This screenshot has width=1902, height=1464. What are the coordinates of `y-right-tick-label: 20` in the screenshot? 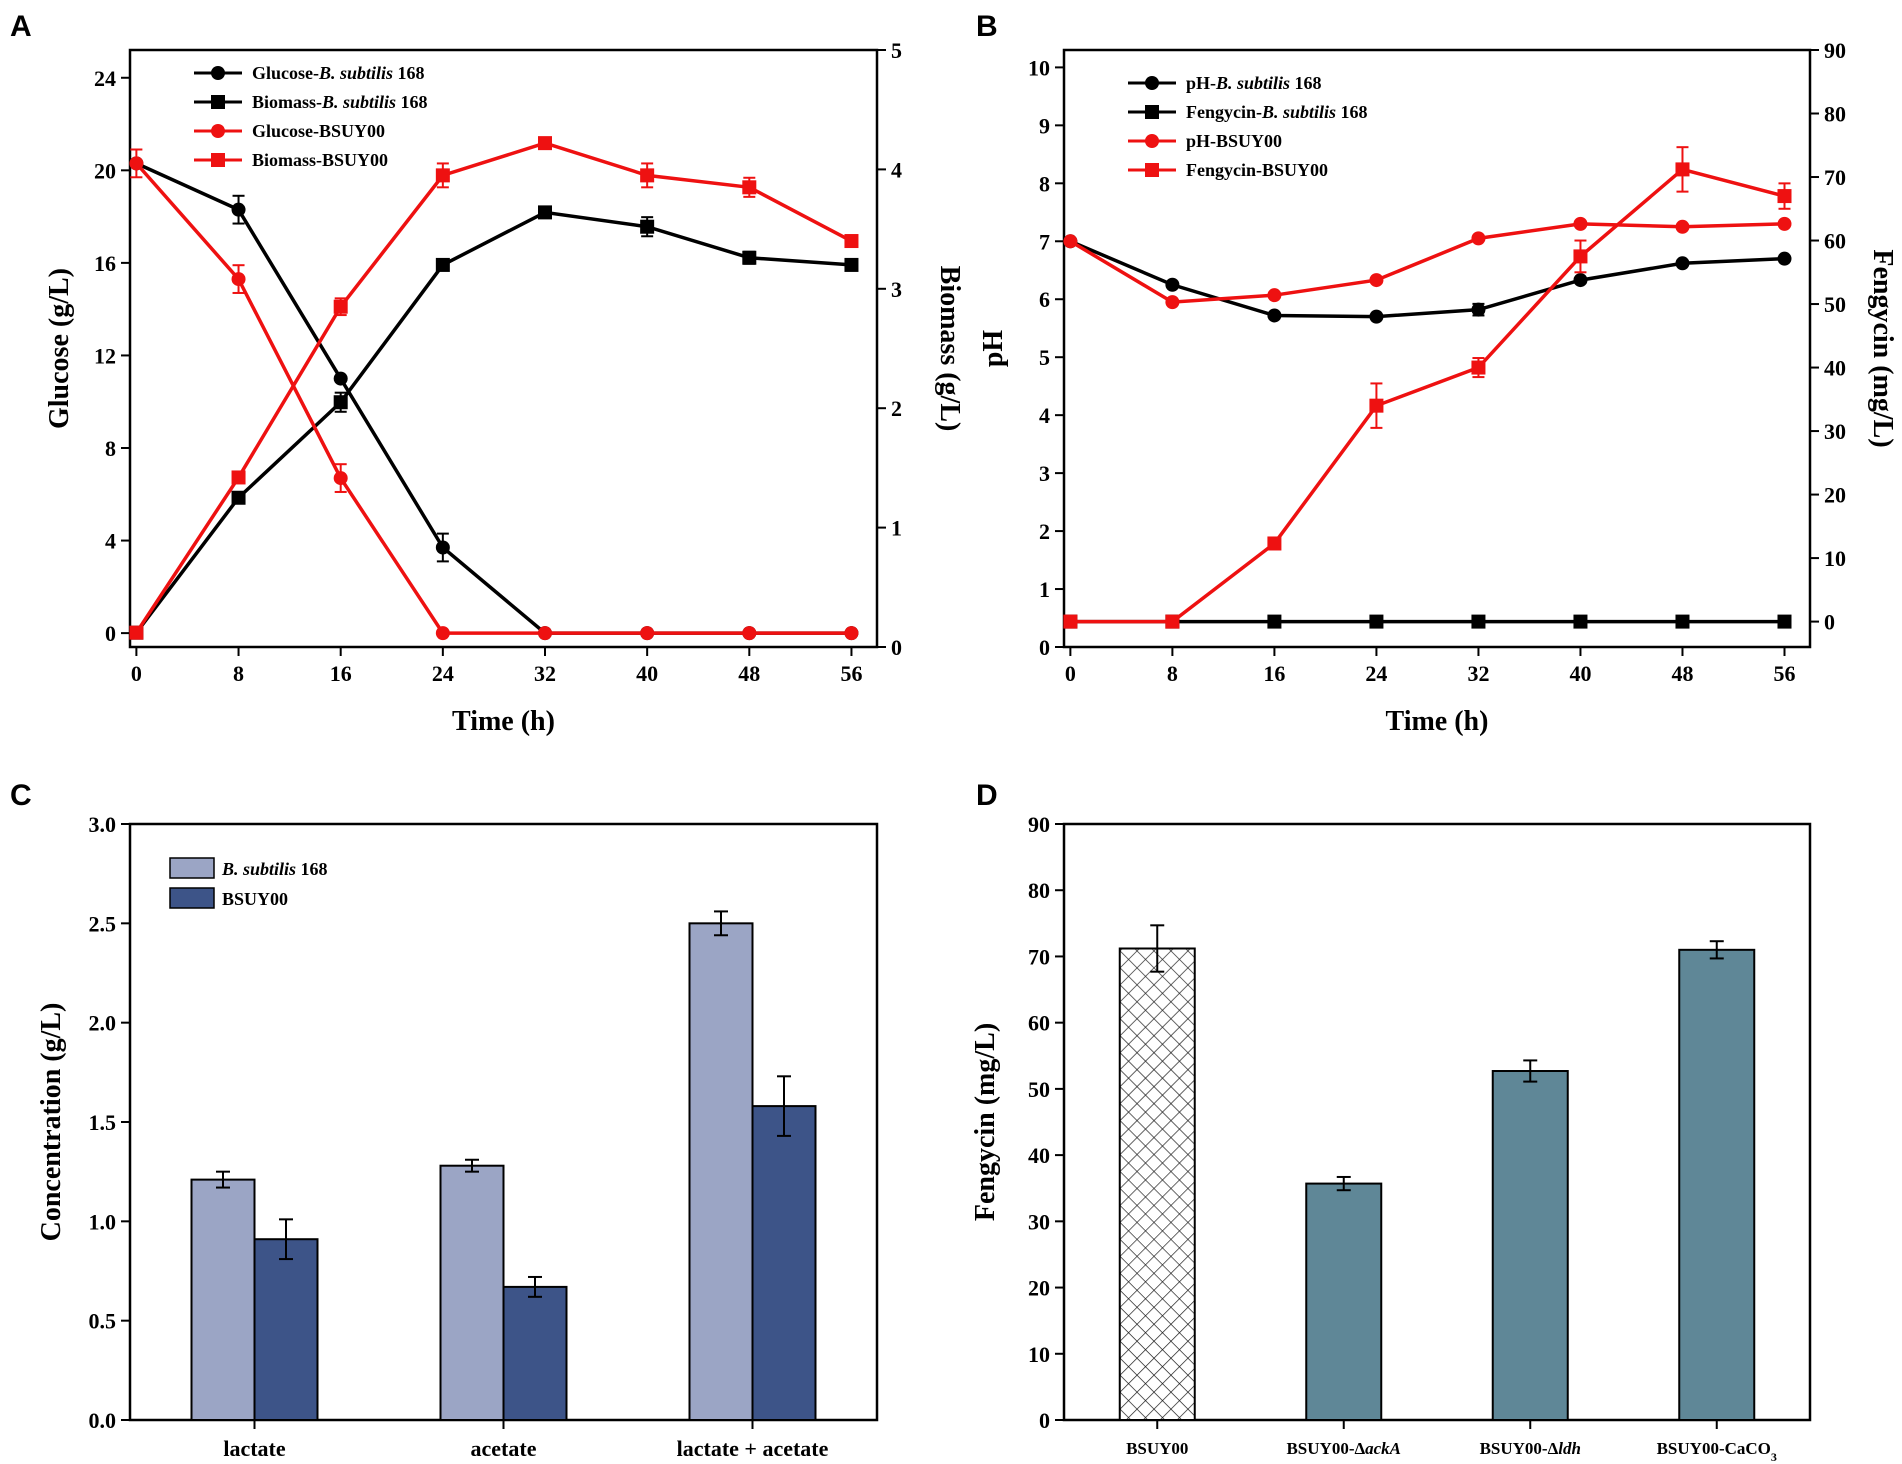 It's located at (1835, 495).